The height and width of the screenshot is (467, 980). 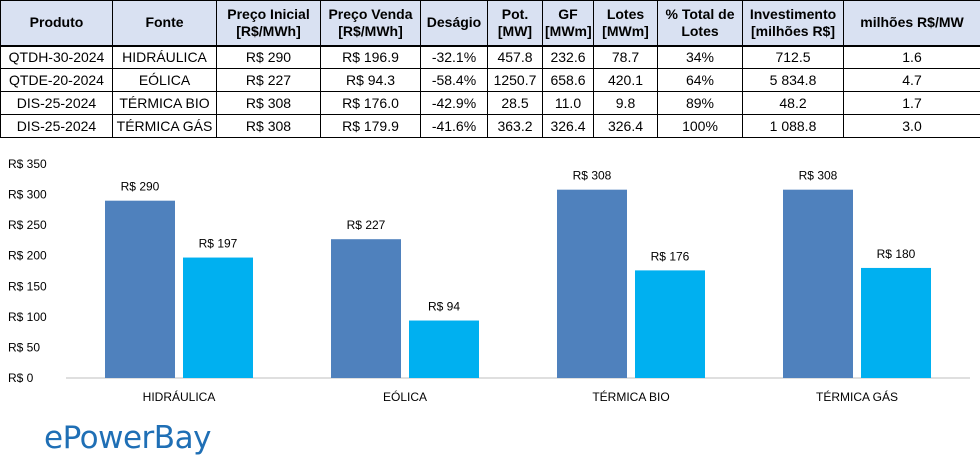 I want to click on column-header: Preço Inicial [R$/MWh], so click(x=268, y=23).